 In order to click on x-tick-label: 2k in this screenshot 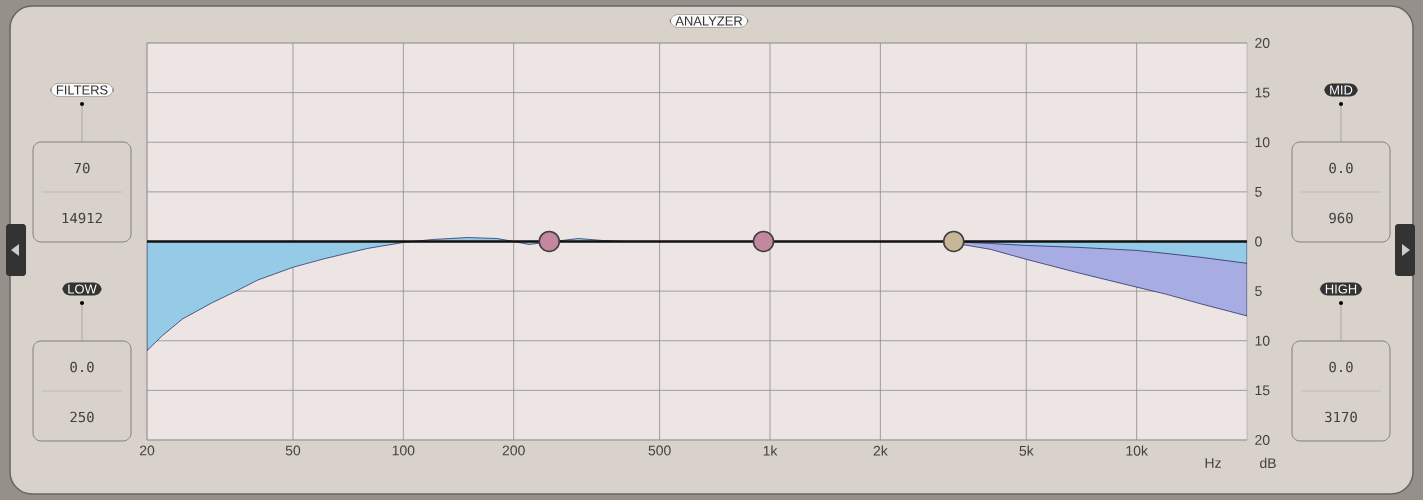, I will do `click(880, 450)`.